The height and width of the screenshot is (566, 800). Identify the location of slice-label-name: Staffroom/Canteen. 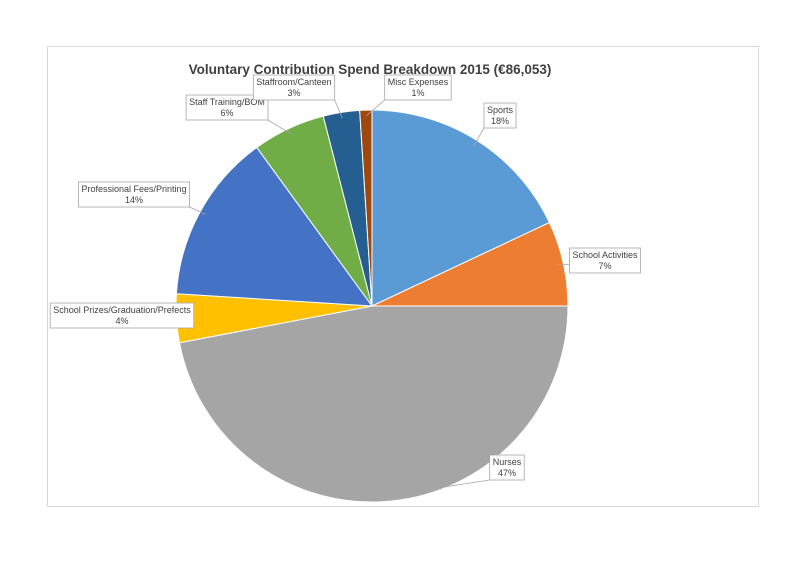
(293, 82).